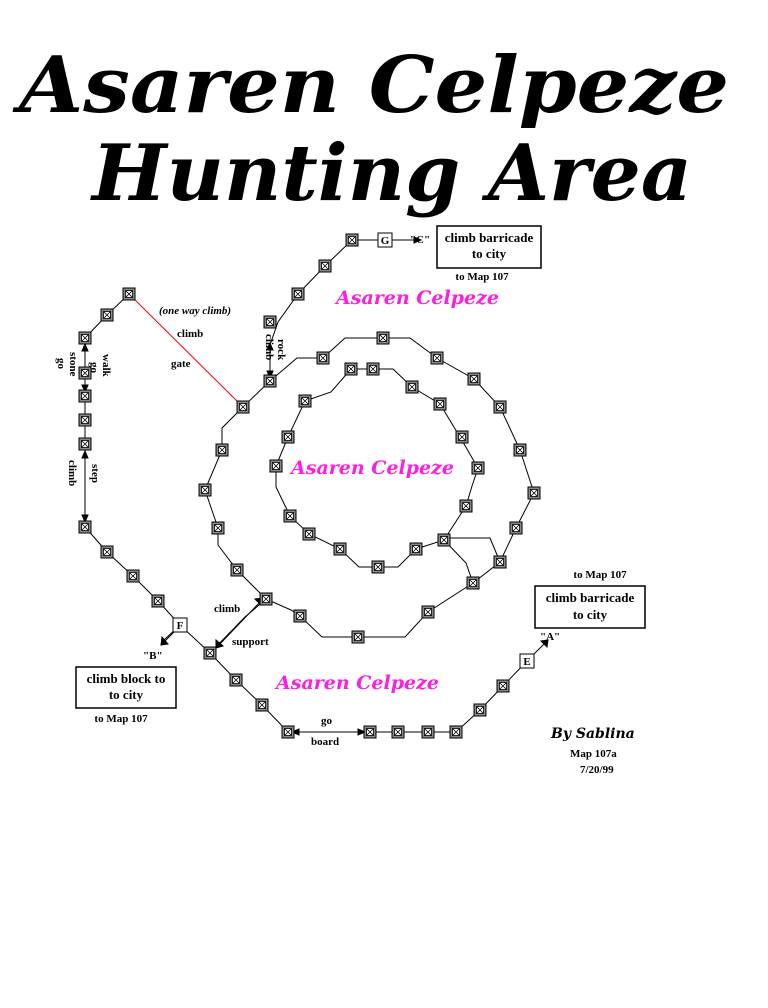  What do you see at coordinates (73, 364) in the screenshot?
I see `go-stone-label-2: stone` at bounding box center [73, 364].